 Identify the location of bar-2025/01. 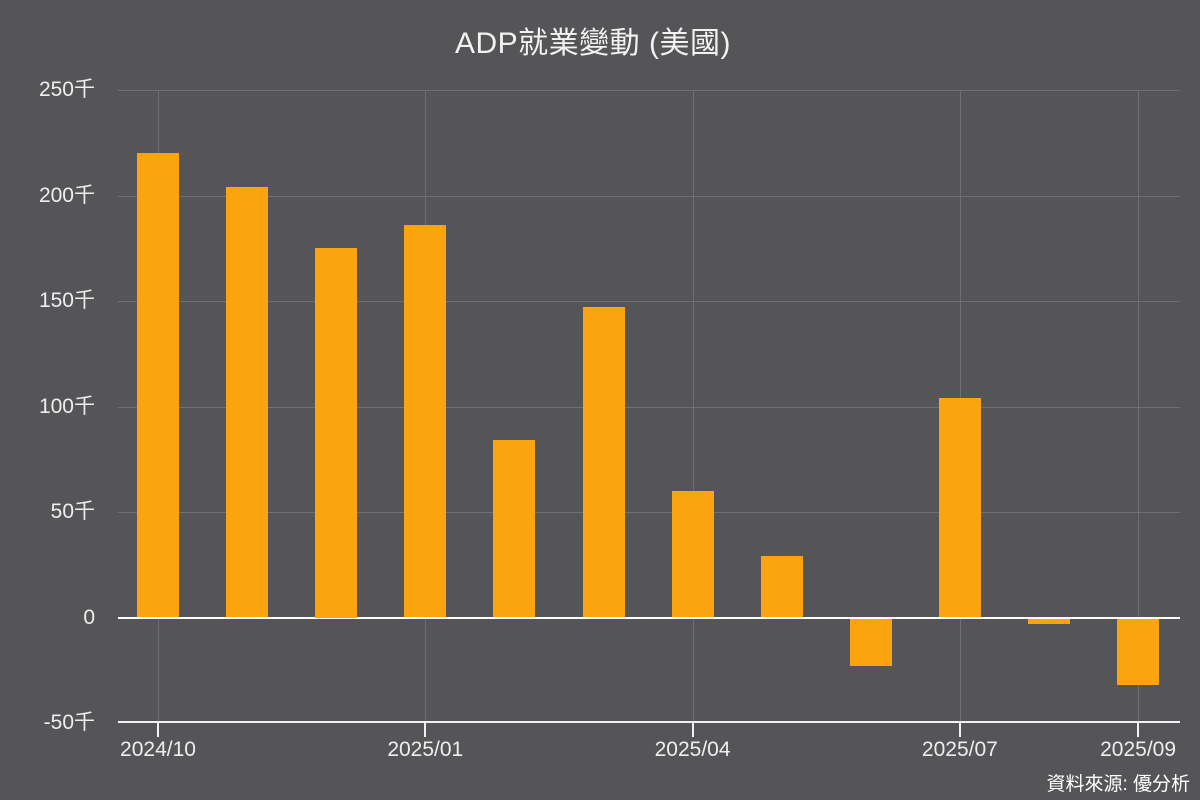
(425, 421).